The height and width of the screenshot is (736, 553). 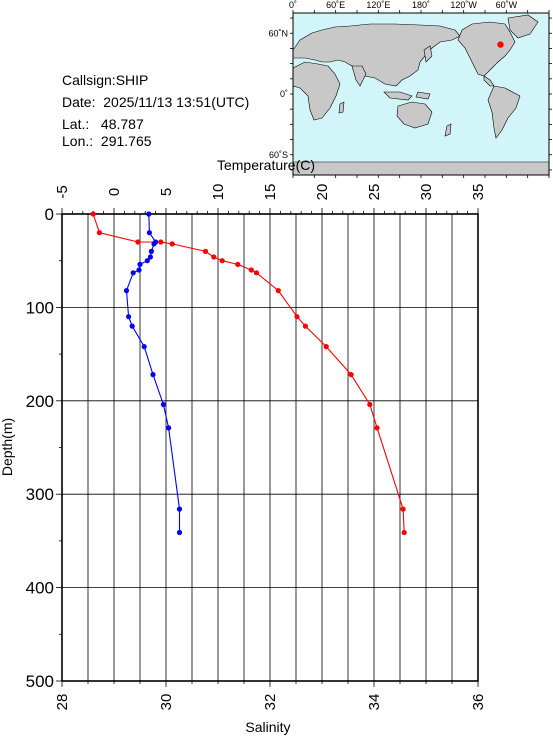 I want to click on salinity-tick-label: 34, so click(x=374, y=702).